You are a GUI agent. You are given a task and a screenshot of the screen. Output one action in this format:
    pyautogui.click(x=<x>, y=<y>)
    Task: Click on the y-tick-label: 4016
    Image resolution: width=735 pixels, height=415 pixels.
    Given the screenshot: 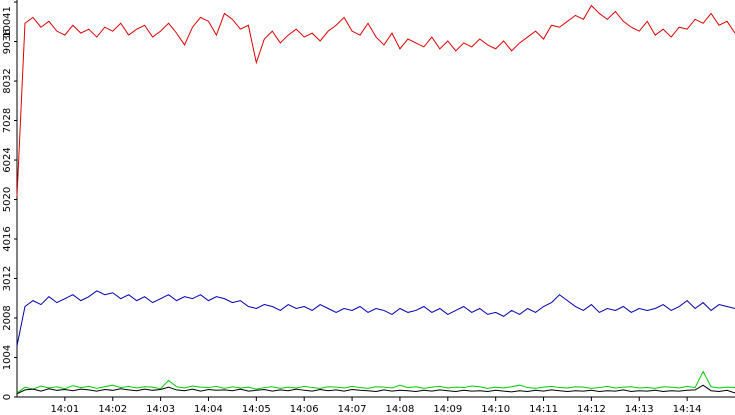 What is the action you would take?
    pyautogui.click(x=7, y=238)
    